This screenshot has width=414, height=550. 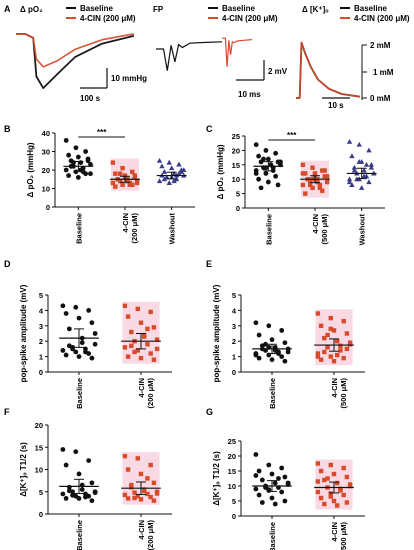 I want to click on y-axis-label: Δ pO₂ (mmHg), so click(x=30, y=169).